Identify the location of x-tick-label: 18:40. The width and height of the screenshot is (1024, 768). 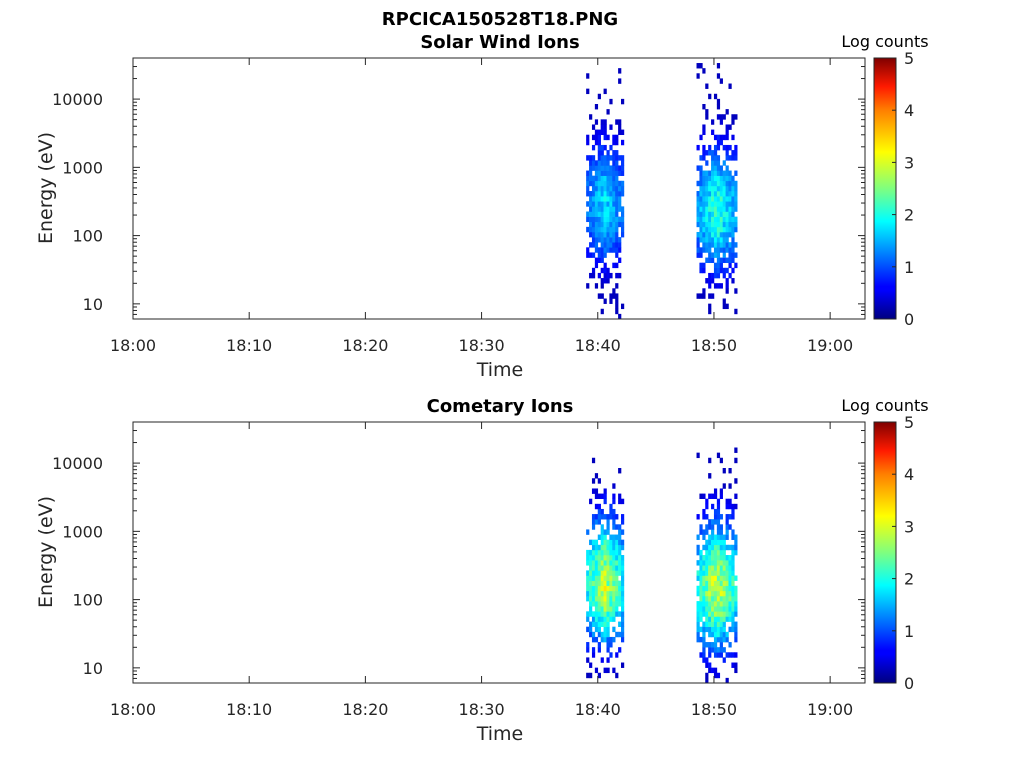
(598, 345).